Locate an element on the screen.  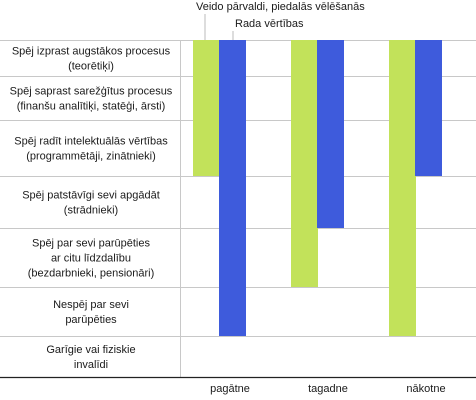
x-tick-label: pagātne is located at coordinates (230, 389).